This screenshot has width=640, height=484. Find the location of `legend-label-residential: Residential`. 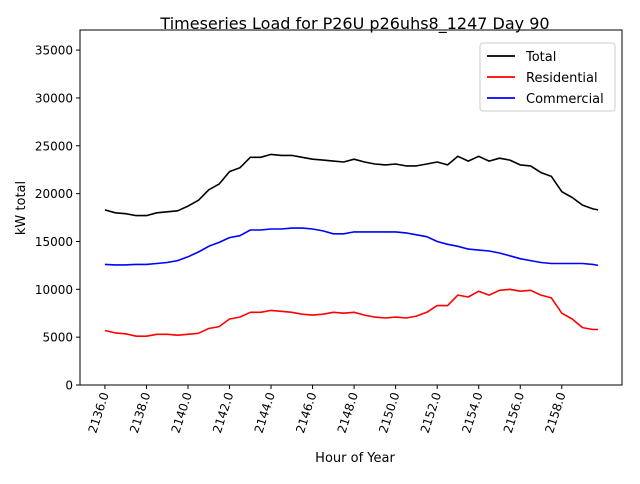

legend-label-residential: Residential is located at coordinates (562, 78).